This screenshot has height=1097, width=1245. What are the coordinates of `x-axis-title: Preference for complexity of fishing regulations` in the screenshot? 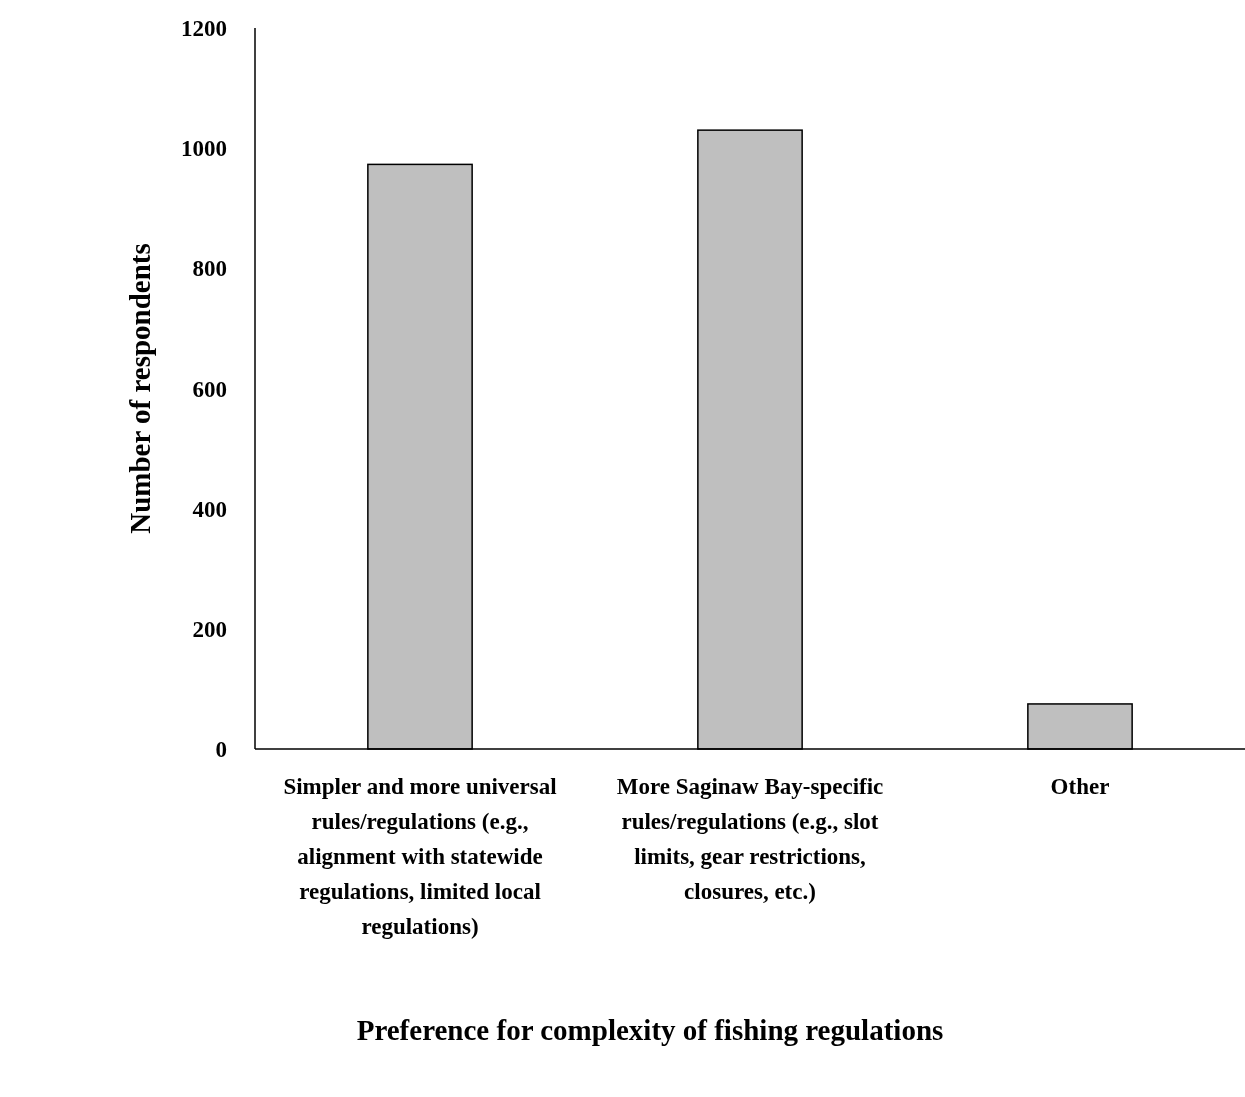 It's located at (650, 1030).